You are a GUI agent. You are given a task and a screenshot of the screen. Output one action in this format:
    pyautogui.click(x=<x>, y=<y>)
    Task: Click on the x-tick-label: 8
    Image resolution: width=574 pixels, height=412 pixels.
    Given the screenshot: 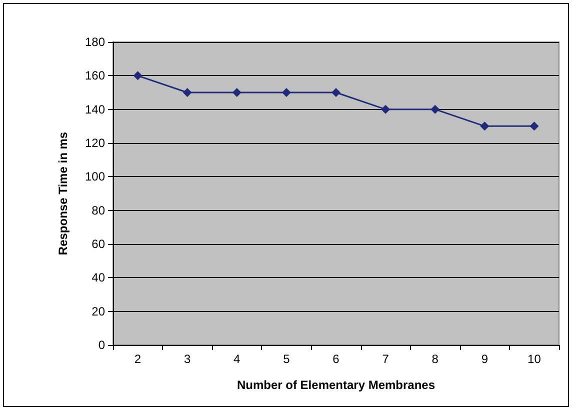 What is the action you would take?
    pyautogui.click(x=435, y=359)
    